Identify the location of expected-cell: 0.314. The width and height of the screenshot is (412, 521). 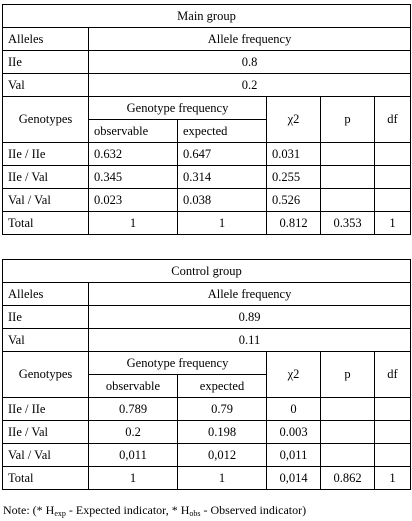
(222, 177).